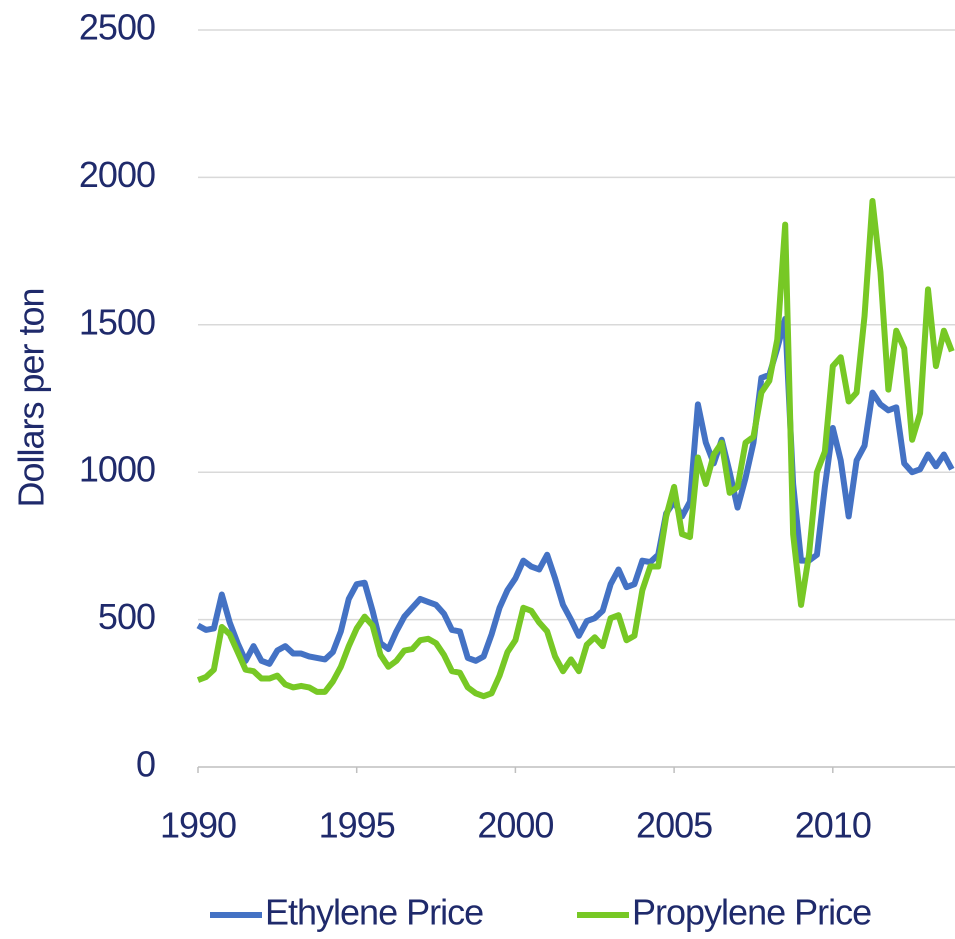  I want to click on x-tick-label: 2005, so click(674, 825).